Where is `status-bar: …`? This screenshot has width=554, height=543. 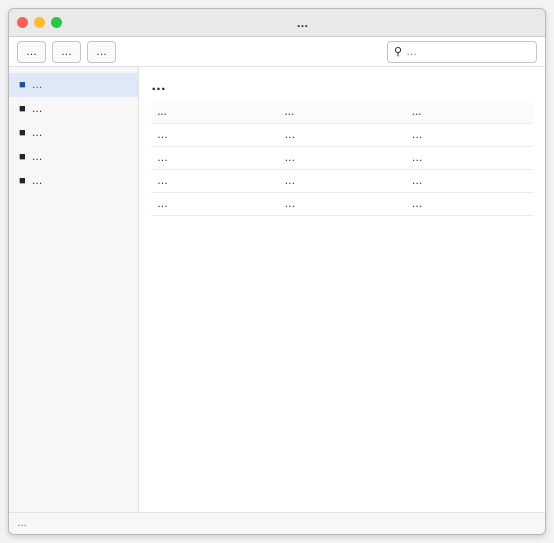 status-bar: … is located at coordinates (277, 523).